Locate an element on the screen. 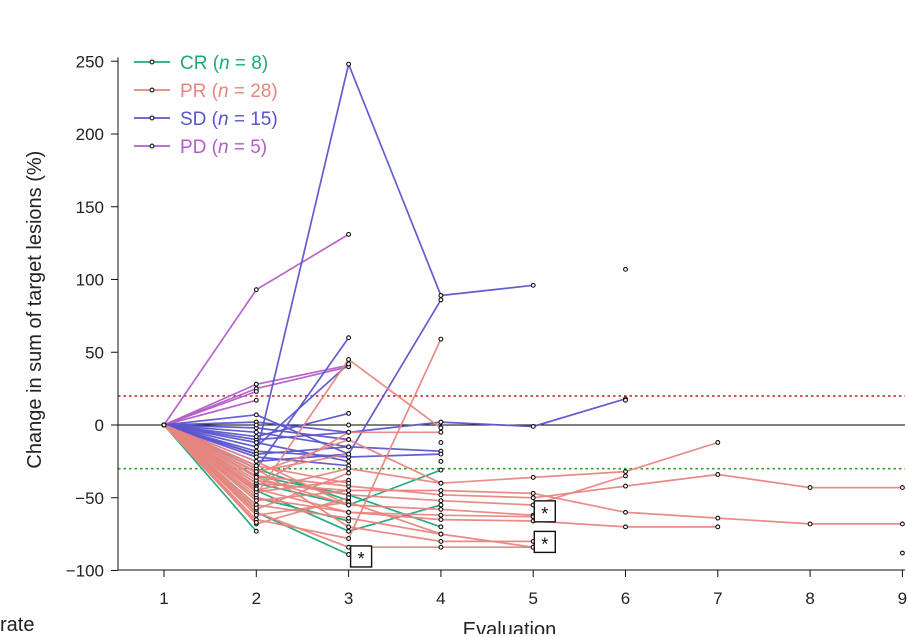 The image size is (908, 637). x-tick-label: 1 is located at coordinates (163, 598).